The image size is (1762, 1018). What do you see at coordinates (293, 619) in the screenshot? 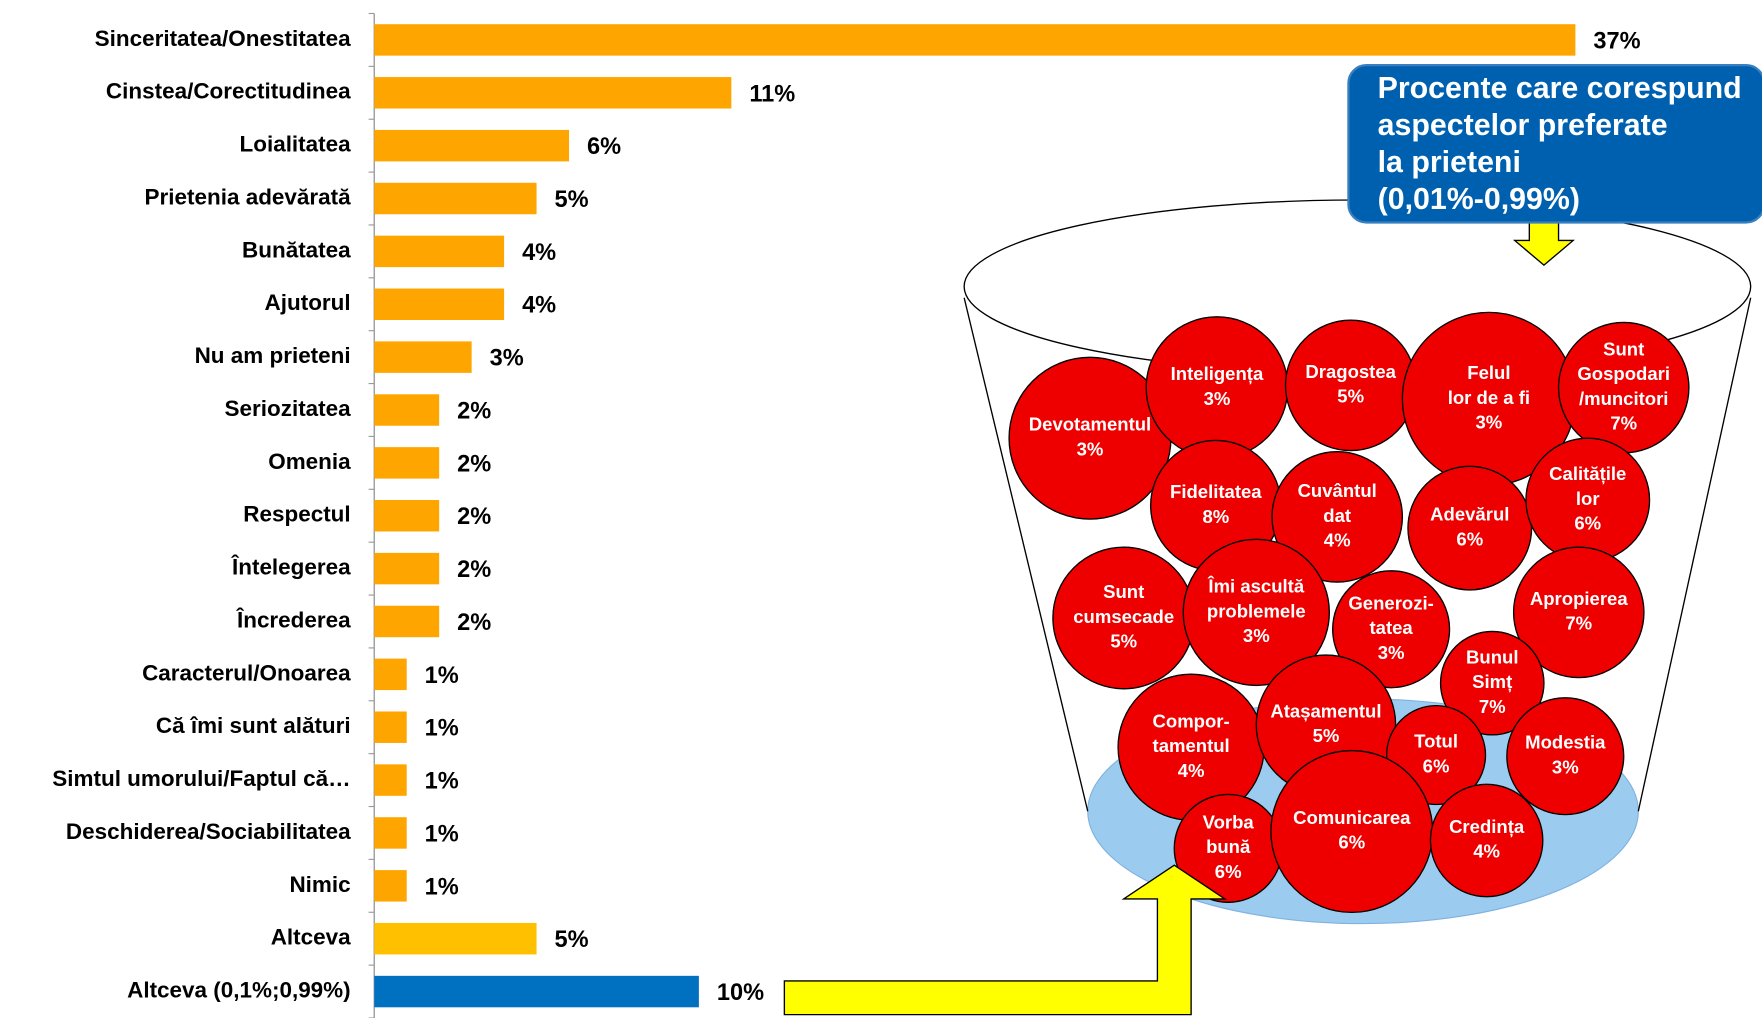
I see `category-label: Încrederea` at bounding box center [293, 619].